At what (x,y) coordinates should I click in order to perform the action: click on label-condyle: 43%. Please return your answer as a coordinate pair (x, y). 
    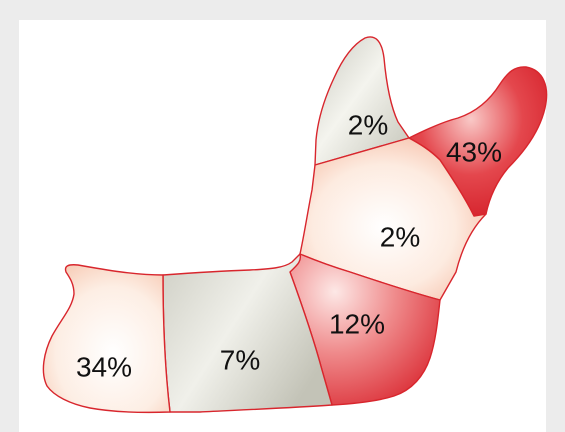
    Looking at the image, I should click on (474, 151).